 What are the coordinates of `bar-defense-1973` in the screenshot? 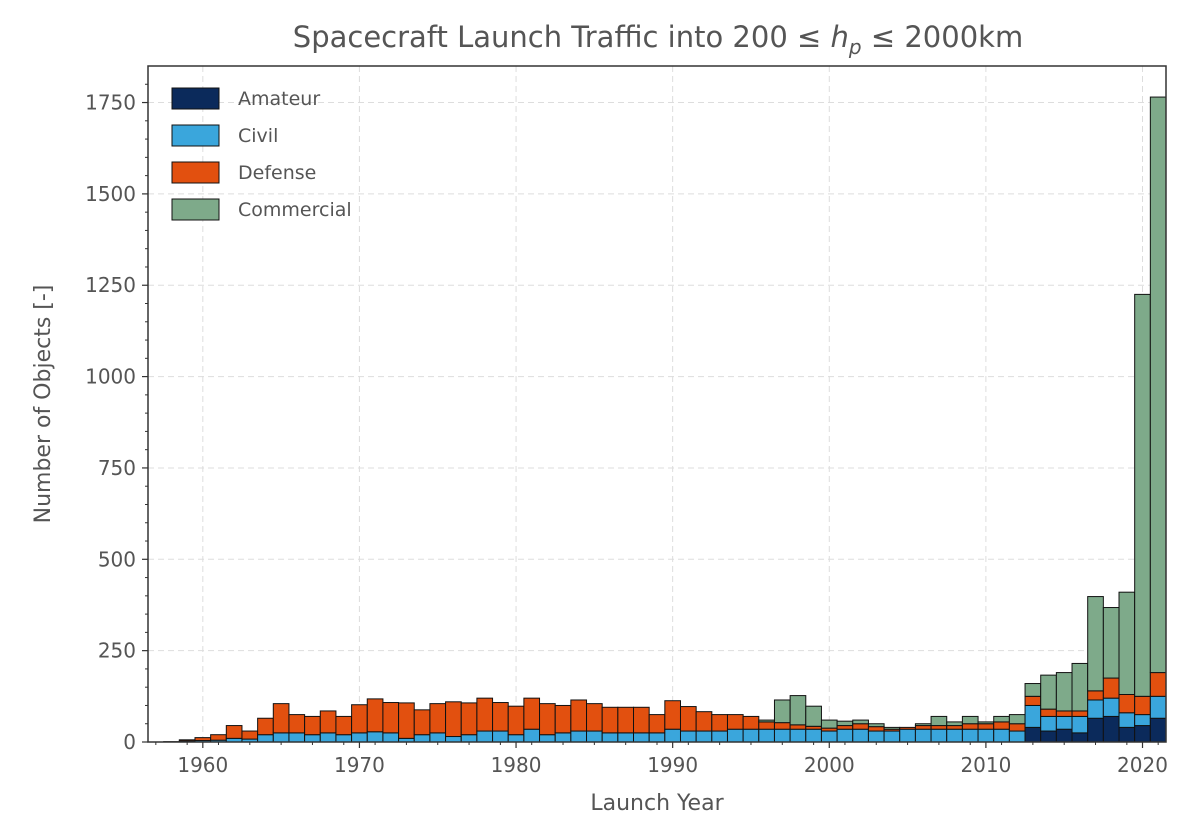 It's located at (406, 720).